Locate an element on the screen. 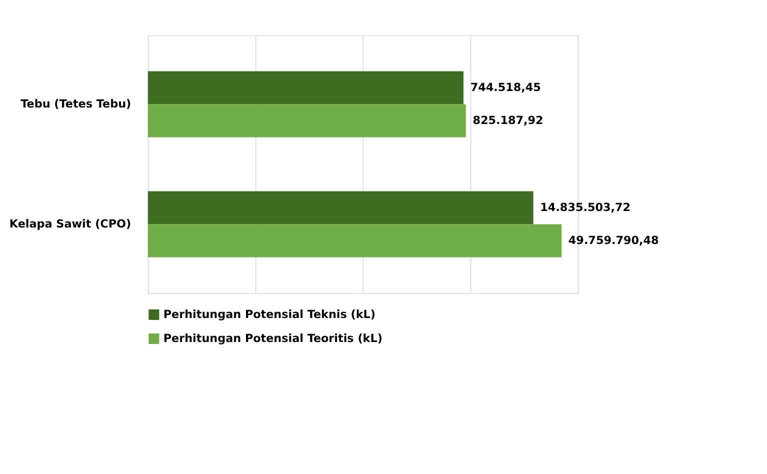 Image resolution: width=767 pixels, height=474 pixels. legend-label: Perhitungan Potensial Teknis (kL) is located at coordinates (269, 315).